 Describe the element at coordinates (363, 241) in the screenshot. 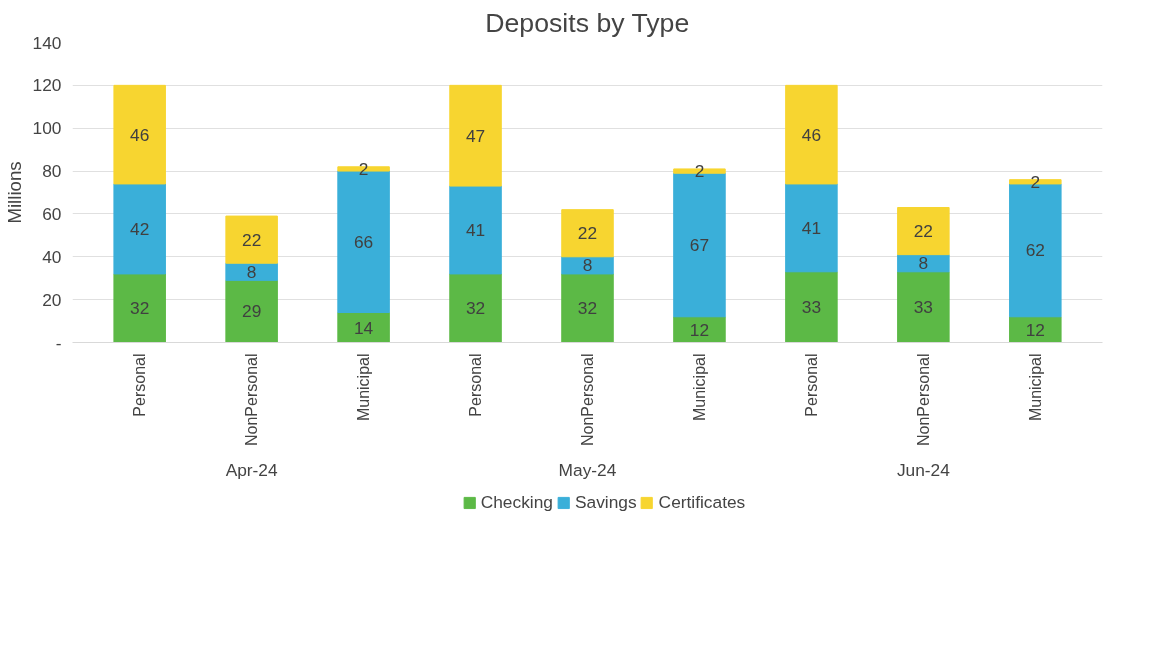

I see `data-label: 66` at that location.